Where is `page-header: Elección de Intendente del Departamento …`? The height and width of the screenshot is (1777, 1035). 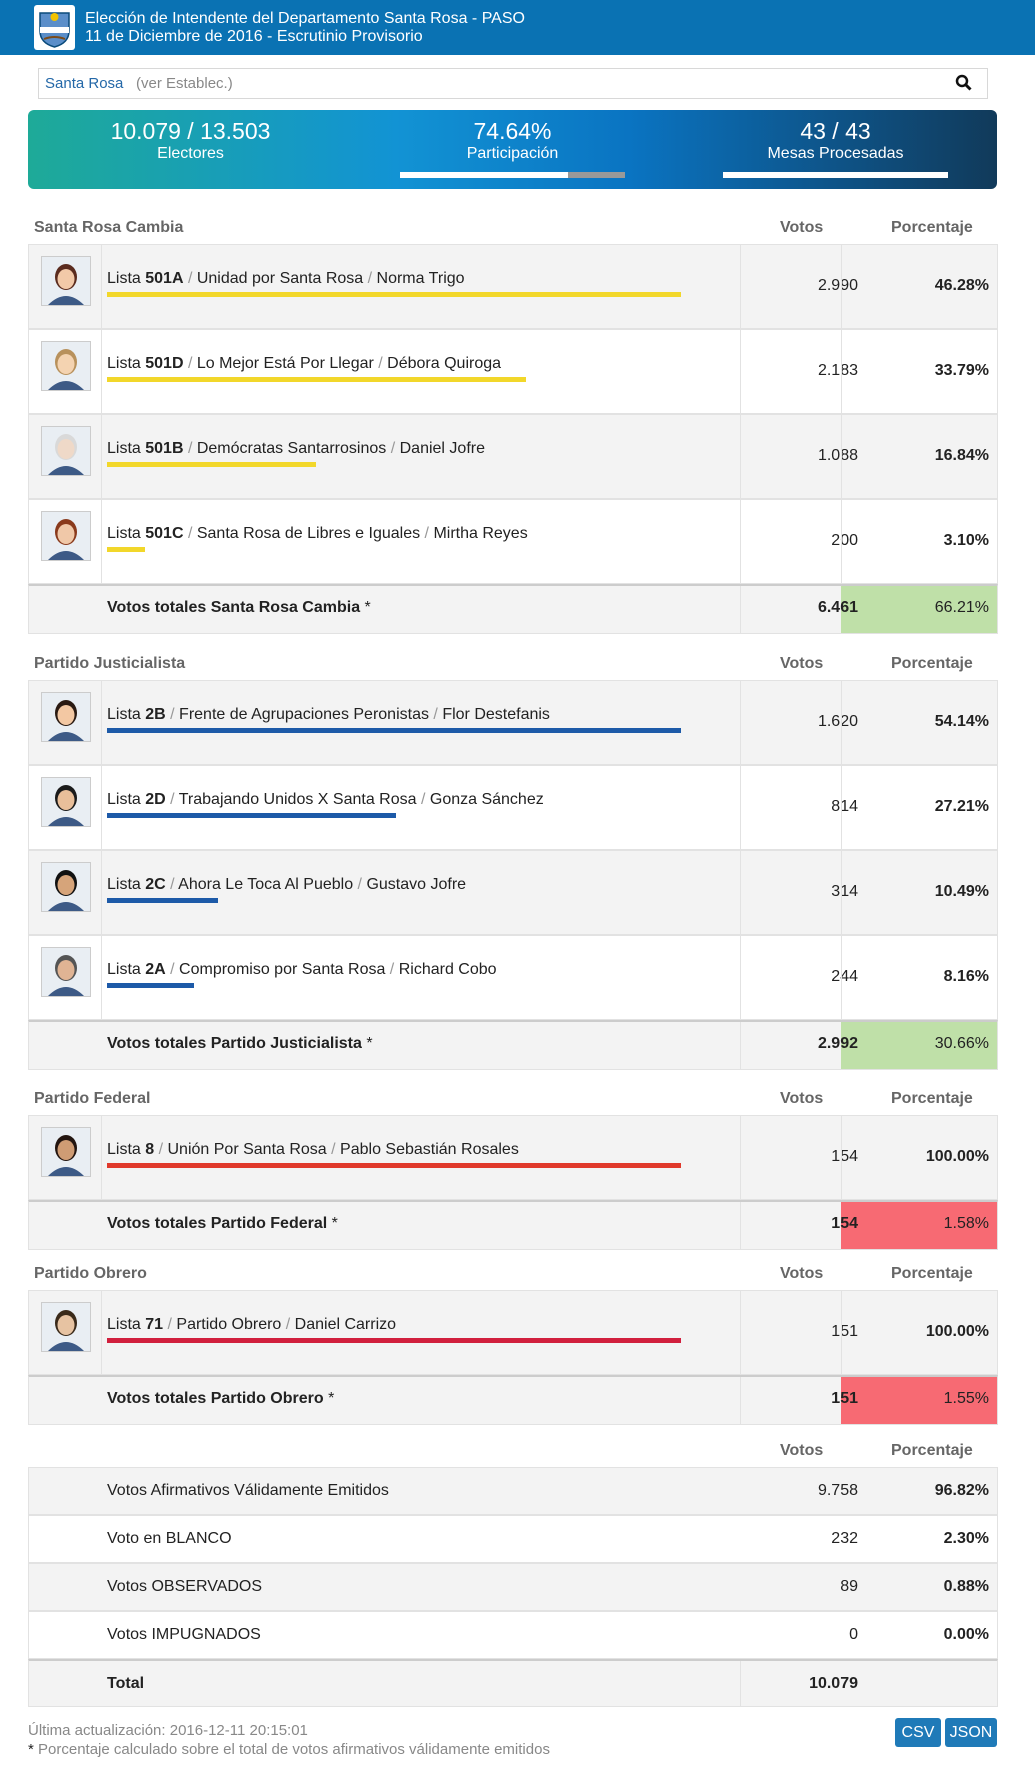 page-header: Elección de Intendente del Departamento … is located at coordinates (517, 27).